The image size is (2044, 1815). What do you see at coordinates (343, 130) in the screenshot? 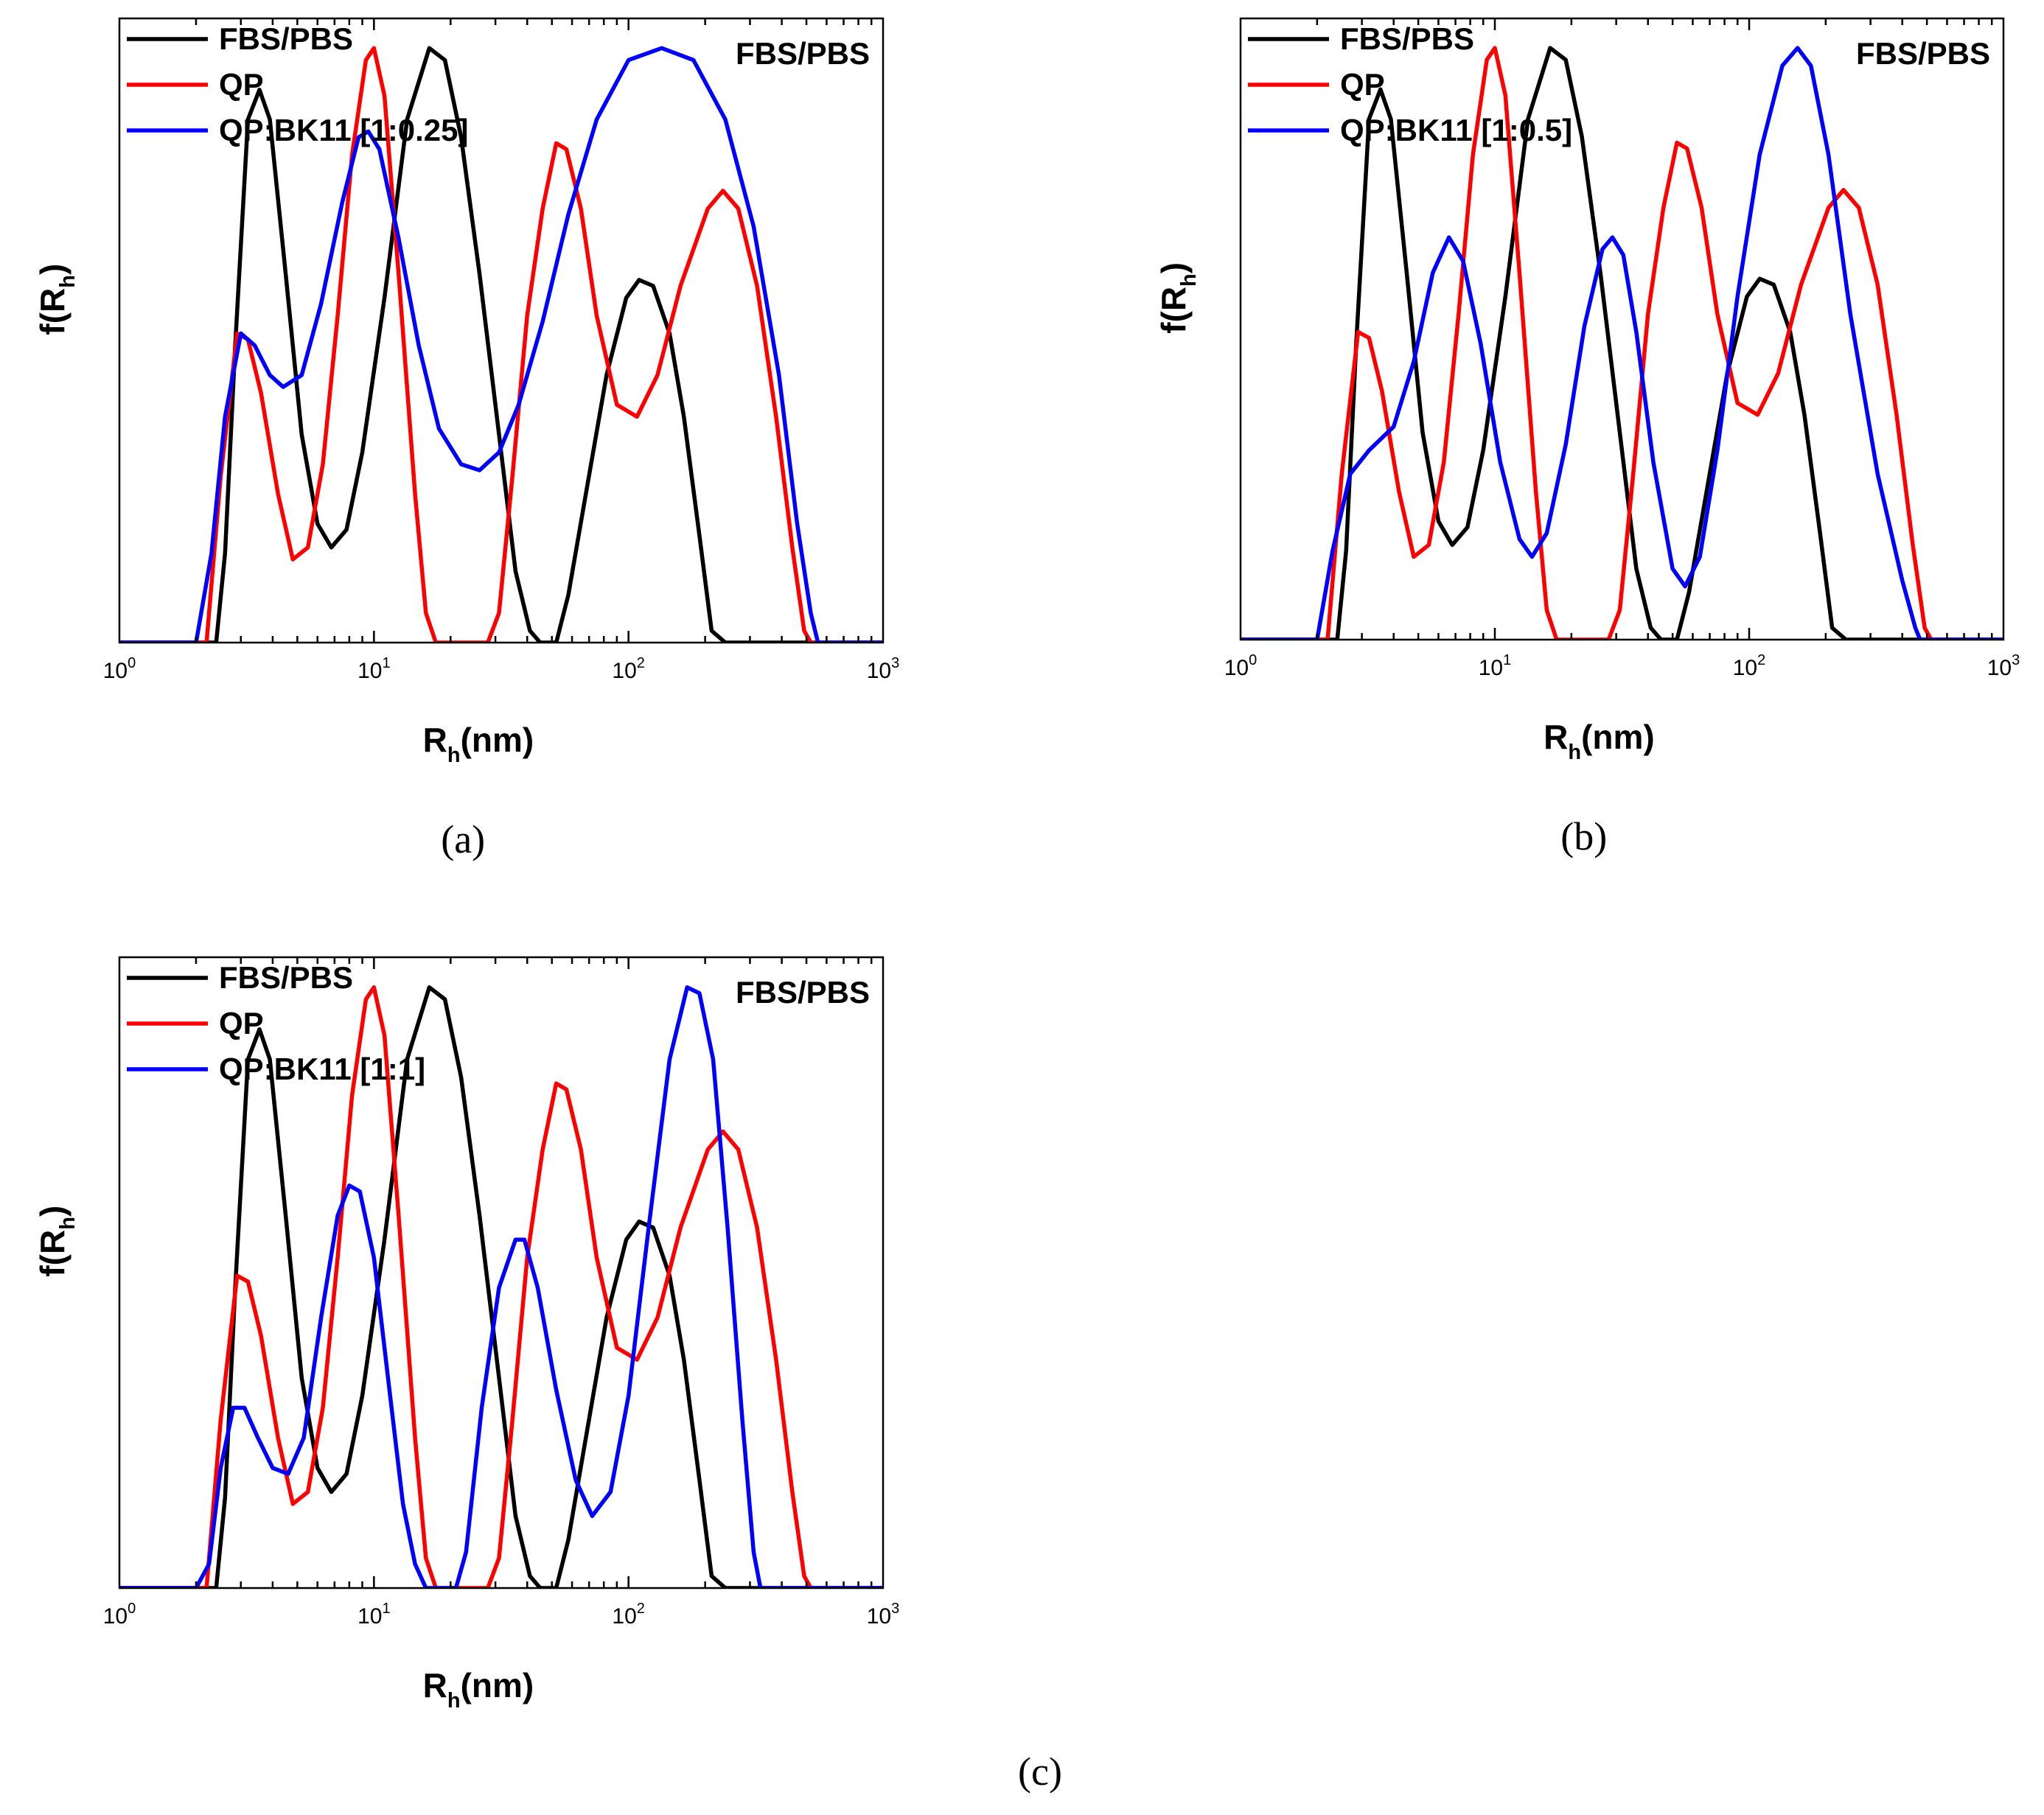
I see `legend-label: QP:BK11 [1:0.25]` at bounding box center [343, 130].